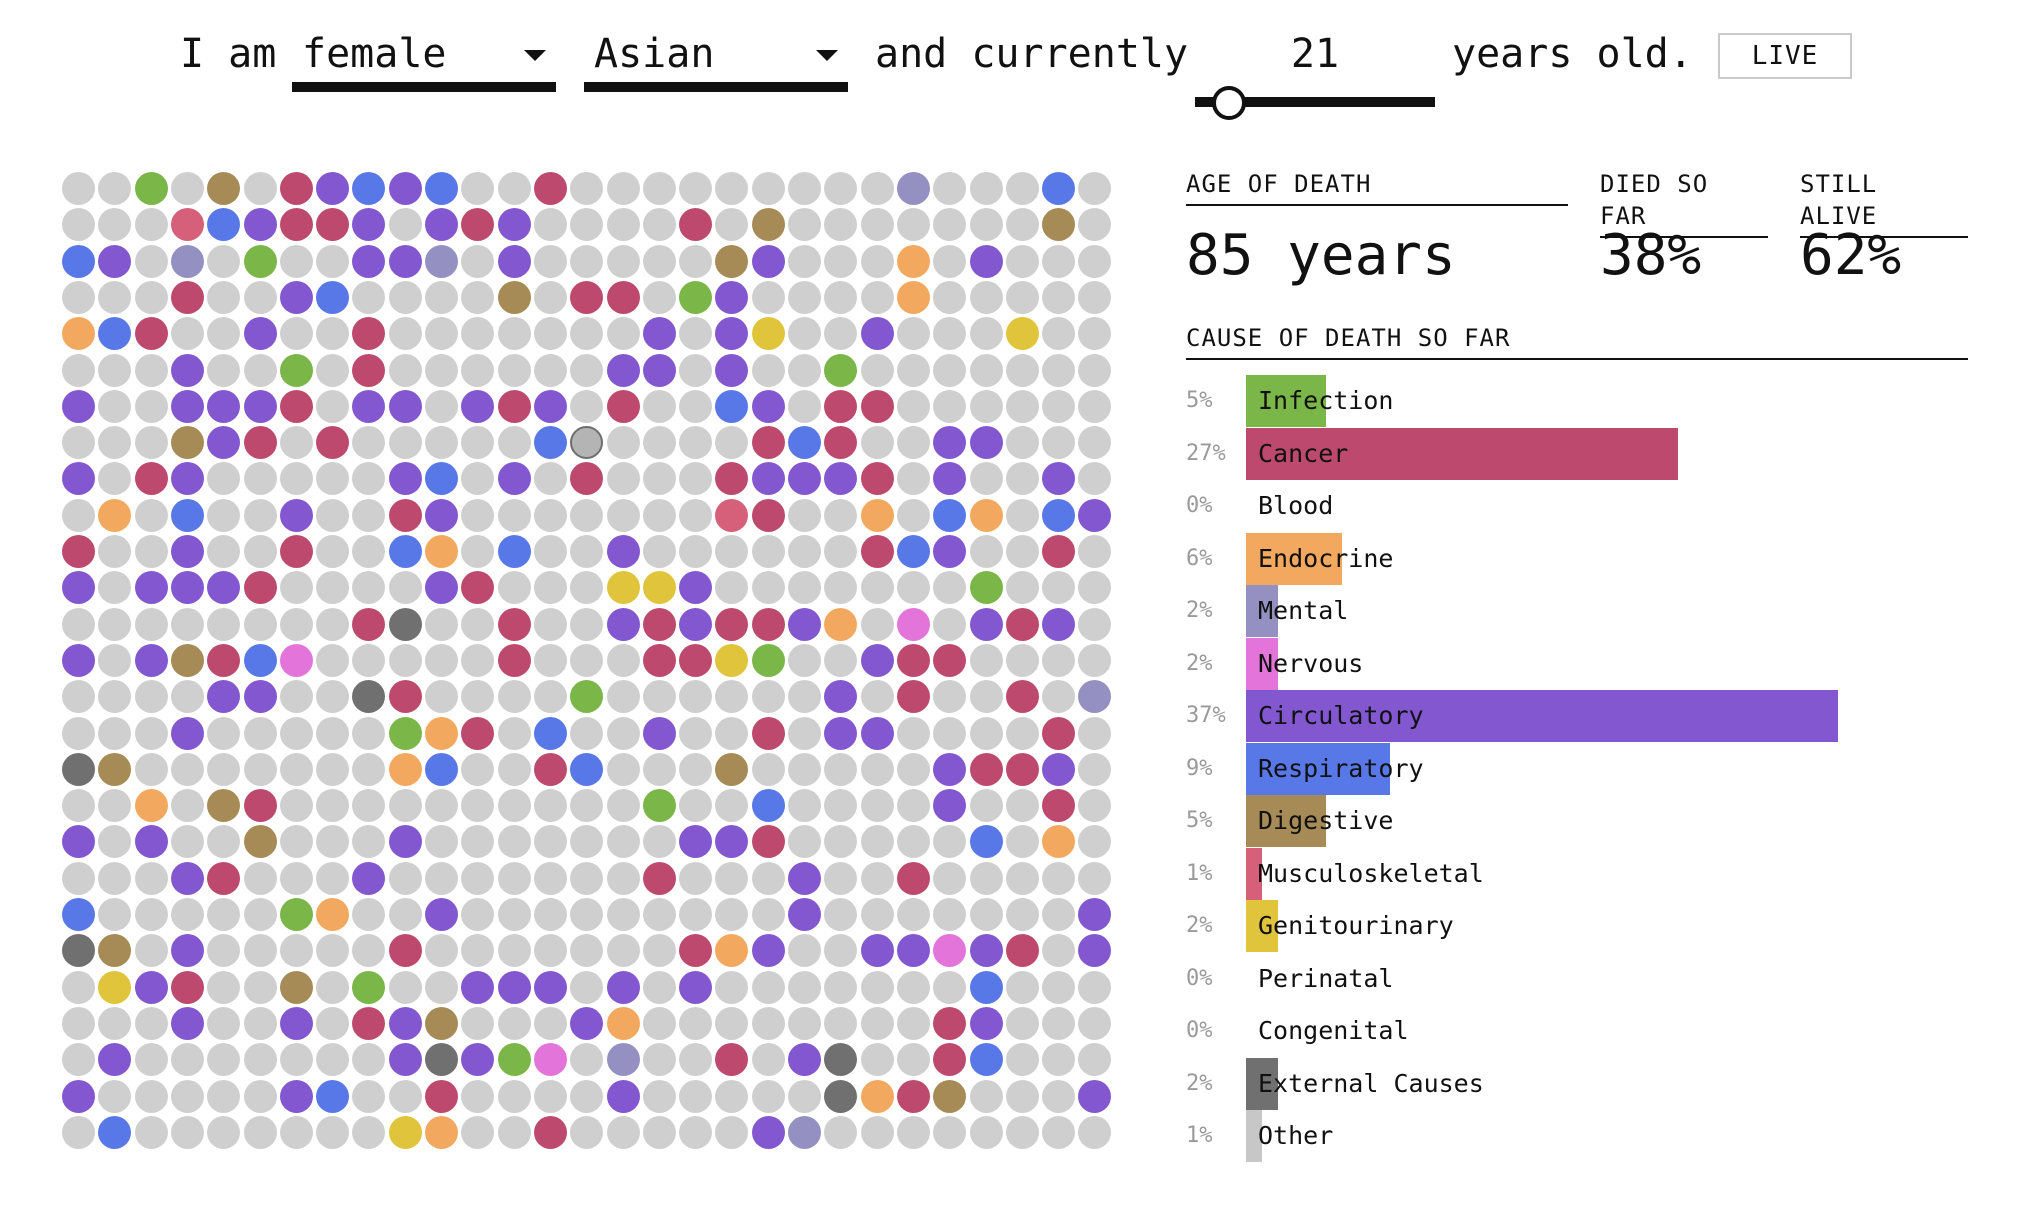 This screenshot has height=1210, width=2030. What do you see at coordinates (296, 660) in the screenshot?
I see `person-dot-nervous` at bounding box center [296, 660].